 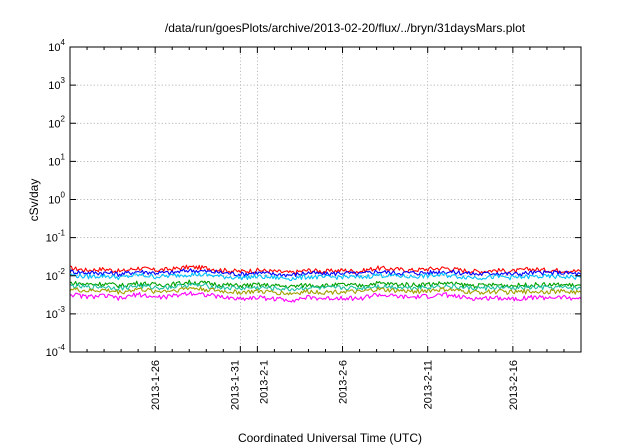 What do you see at coordinates (56, 84) in the screenshot?
I see `y-tick-label: 10³` at bounding box center [56, 84].